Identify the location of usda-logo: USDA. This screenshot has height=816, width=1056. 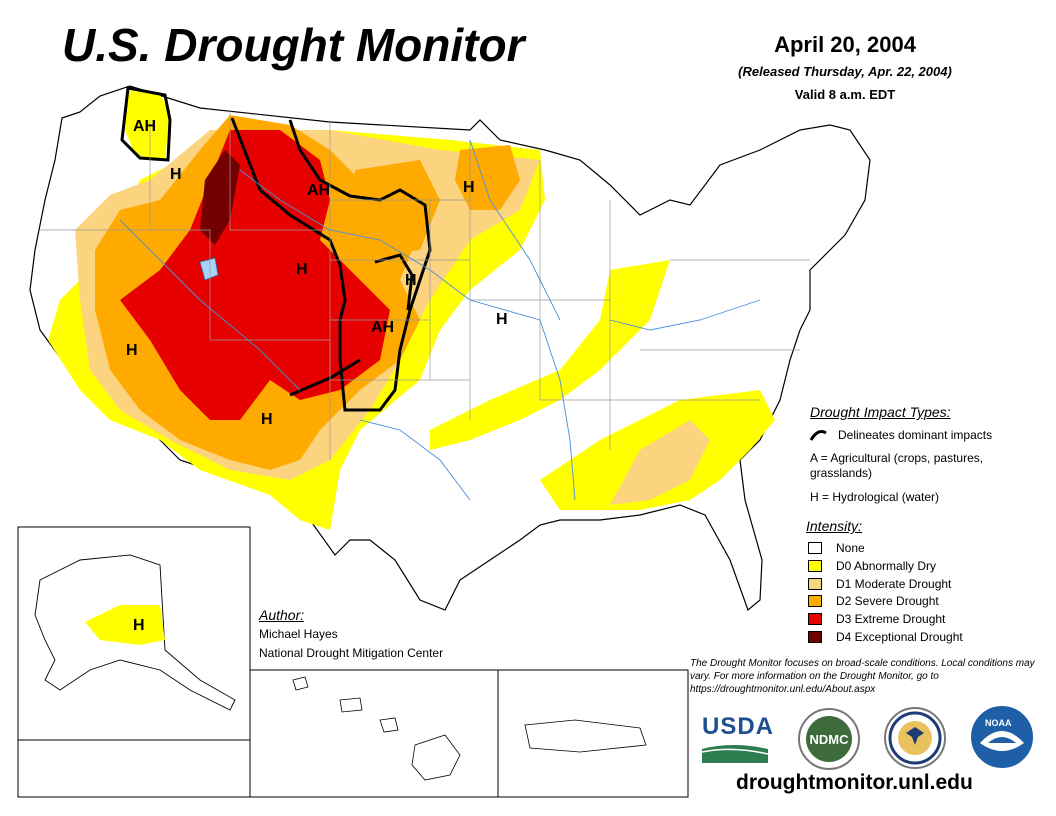
(738, 738).